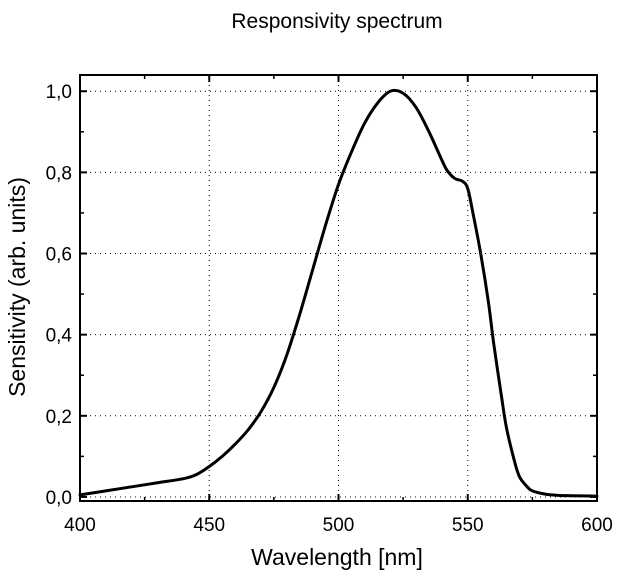 The width and height of the screenshot is (617, 578). What do you see at coordinates (59, 498) in the screenshot?
I see `y-tick-label: 0,0` at bounding box center [59, 498].